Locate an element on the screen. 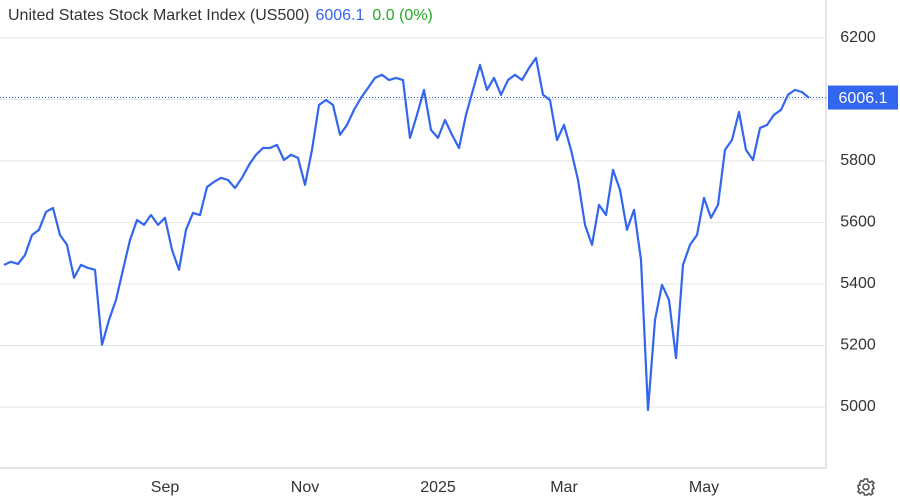 This screenshot has width=900, height=499. x-tick-label: May is located at coordinates (704, 487).